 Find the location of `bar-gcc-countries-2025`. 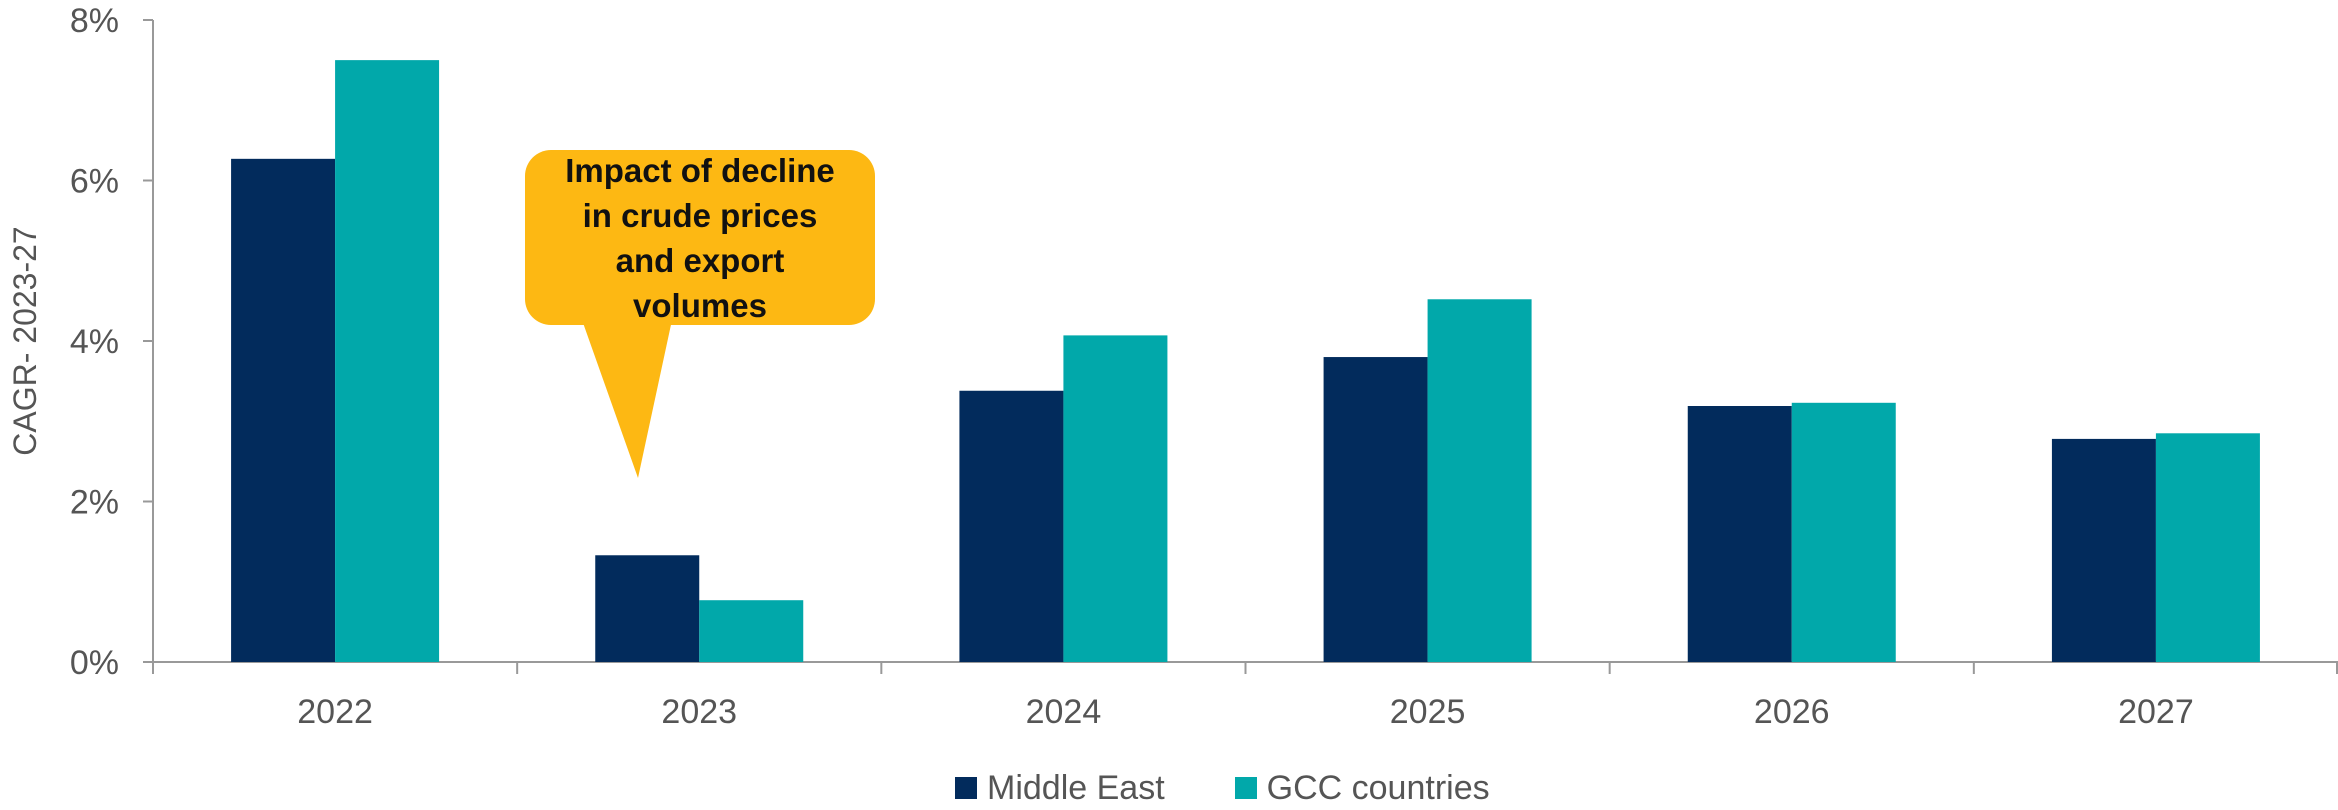

bar-gcc-countries-2025 is located at coordinates (1480, 480).